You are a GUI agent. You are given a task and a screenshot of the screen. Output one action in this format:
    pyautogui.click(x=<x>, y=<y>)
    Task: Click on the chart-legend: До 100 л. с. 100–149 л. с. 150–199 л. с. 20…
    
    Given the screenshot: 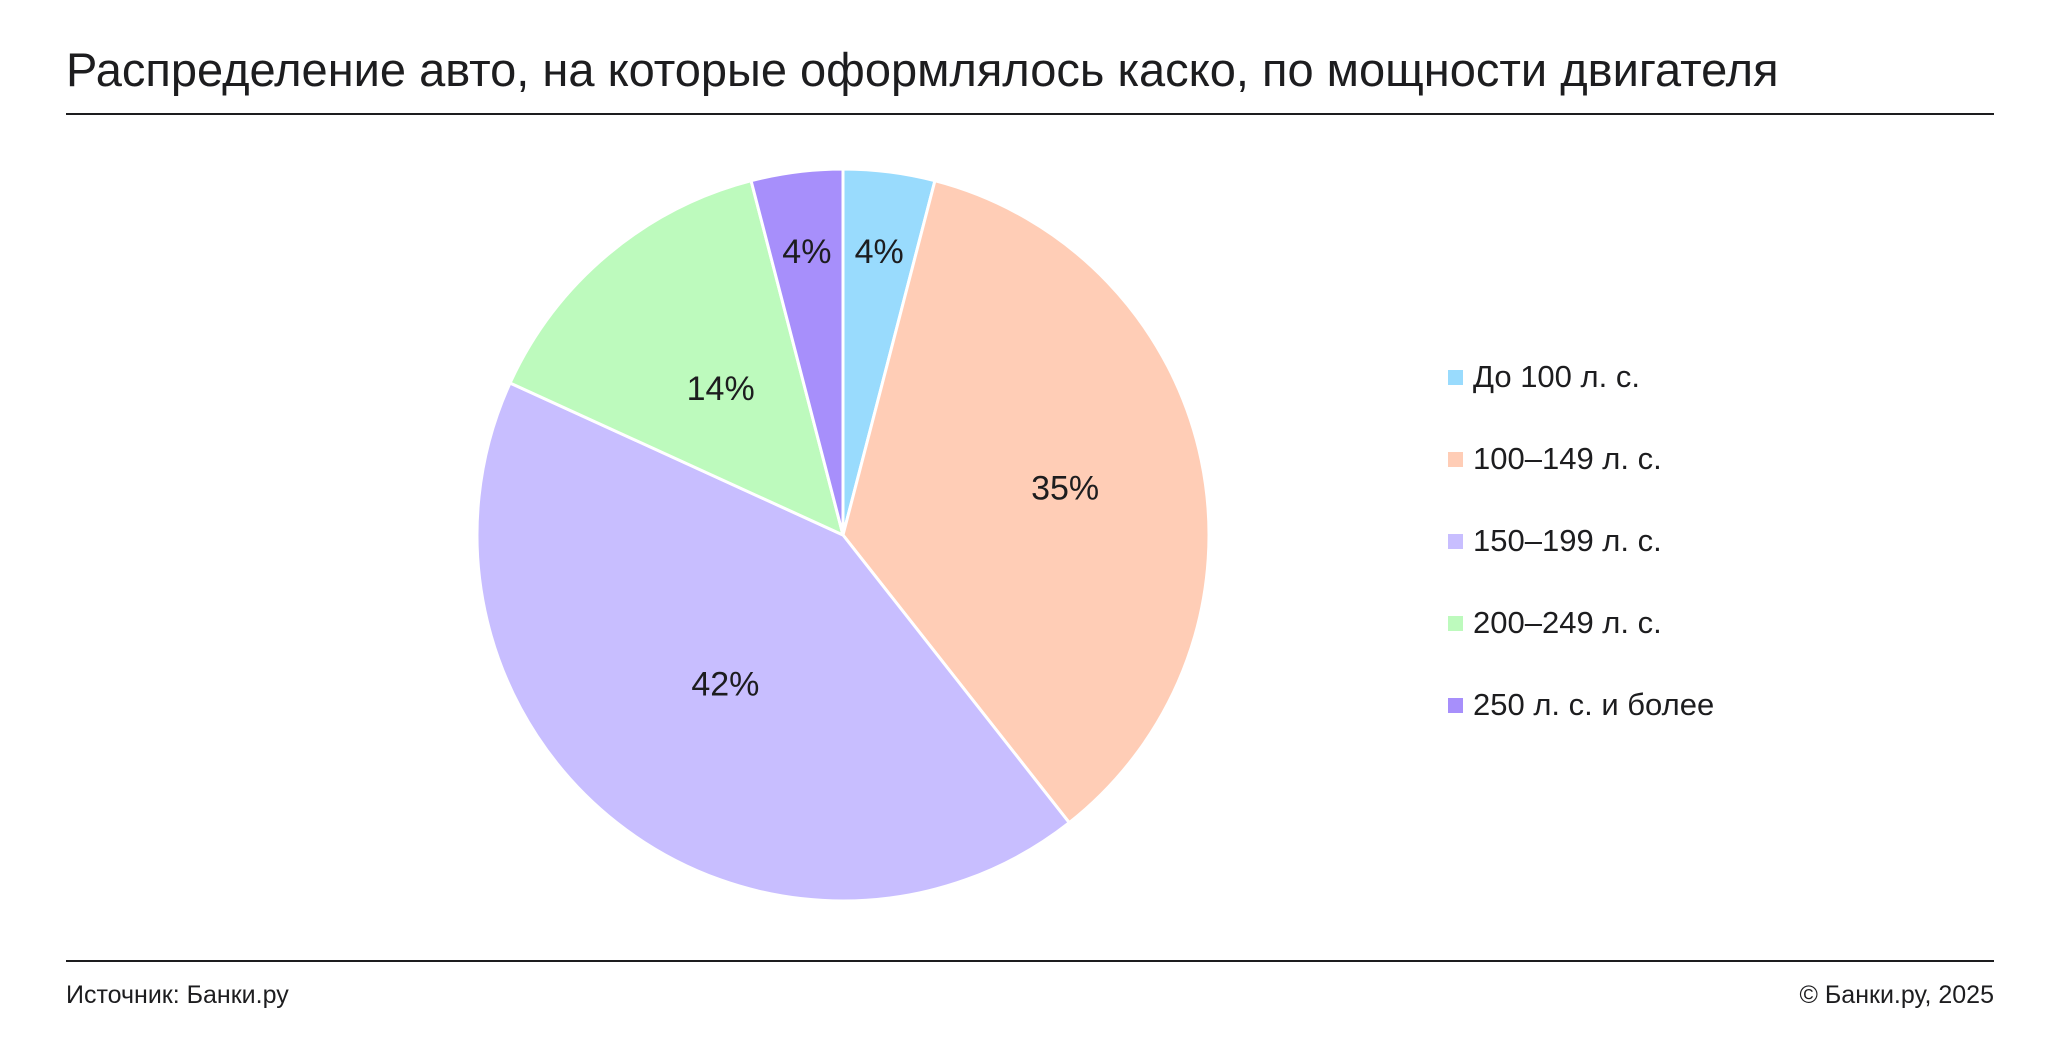 What is the action you would take?
    pyautogui.click(x=1581, y=541)
    